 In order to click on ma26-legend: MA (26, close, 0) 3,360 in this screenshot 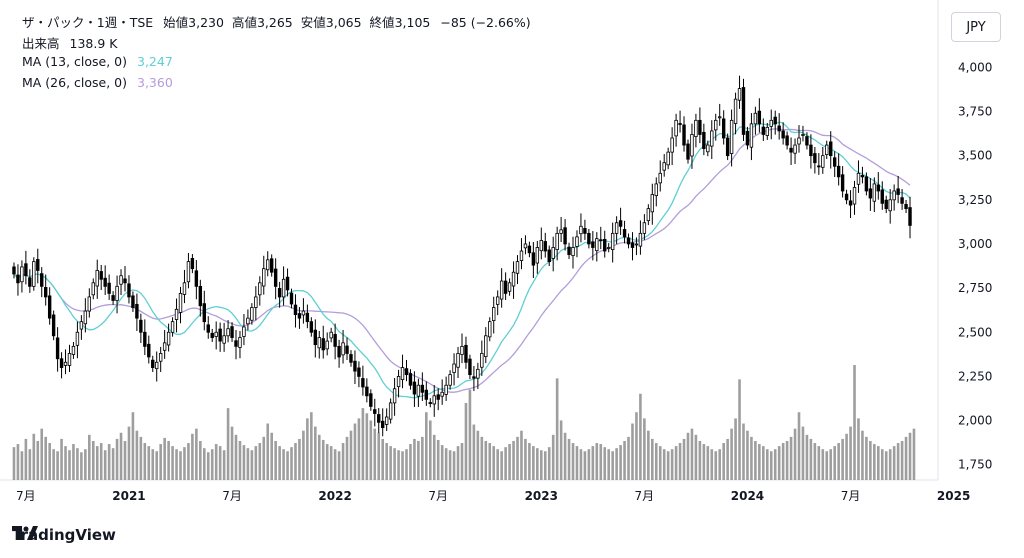, I will do `click(97, 82)`.